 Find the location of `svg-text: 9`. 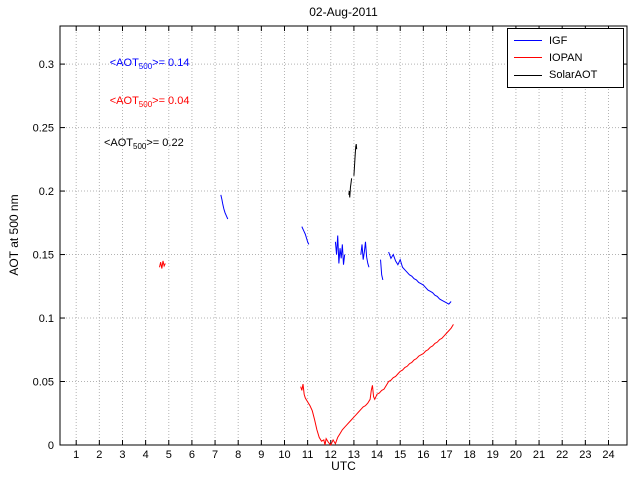

svg-text: 9 is located at coordinates (261, 455).